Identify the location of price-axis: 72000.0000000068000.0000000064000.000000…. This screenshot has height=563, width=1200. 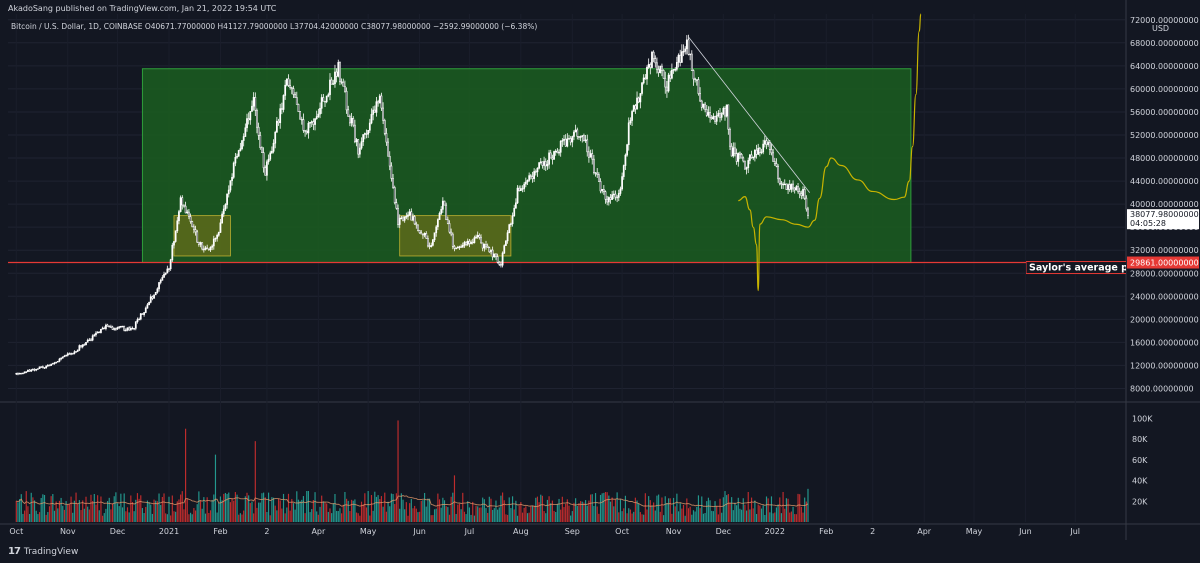
(1164, 205).